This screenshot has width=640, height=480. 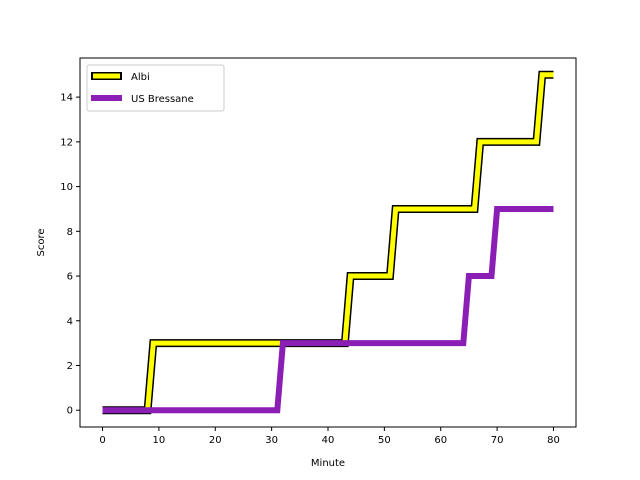 What do you see at coordinates (66, 98) in the screenshot?
I see `y-tick-label: 14` at bounding box center [66, 98].